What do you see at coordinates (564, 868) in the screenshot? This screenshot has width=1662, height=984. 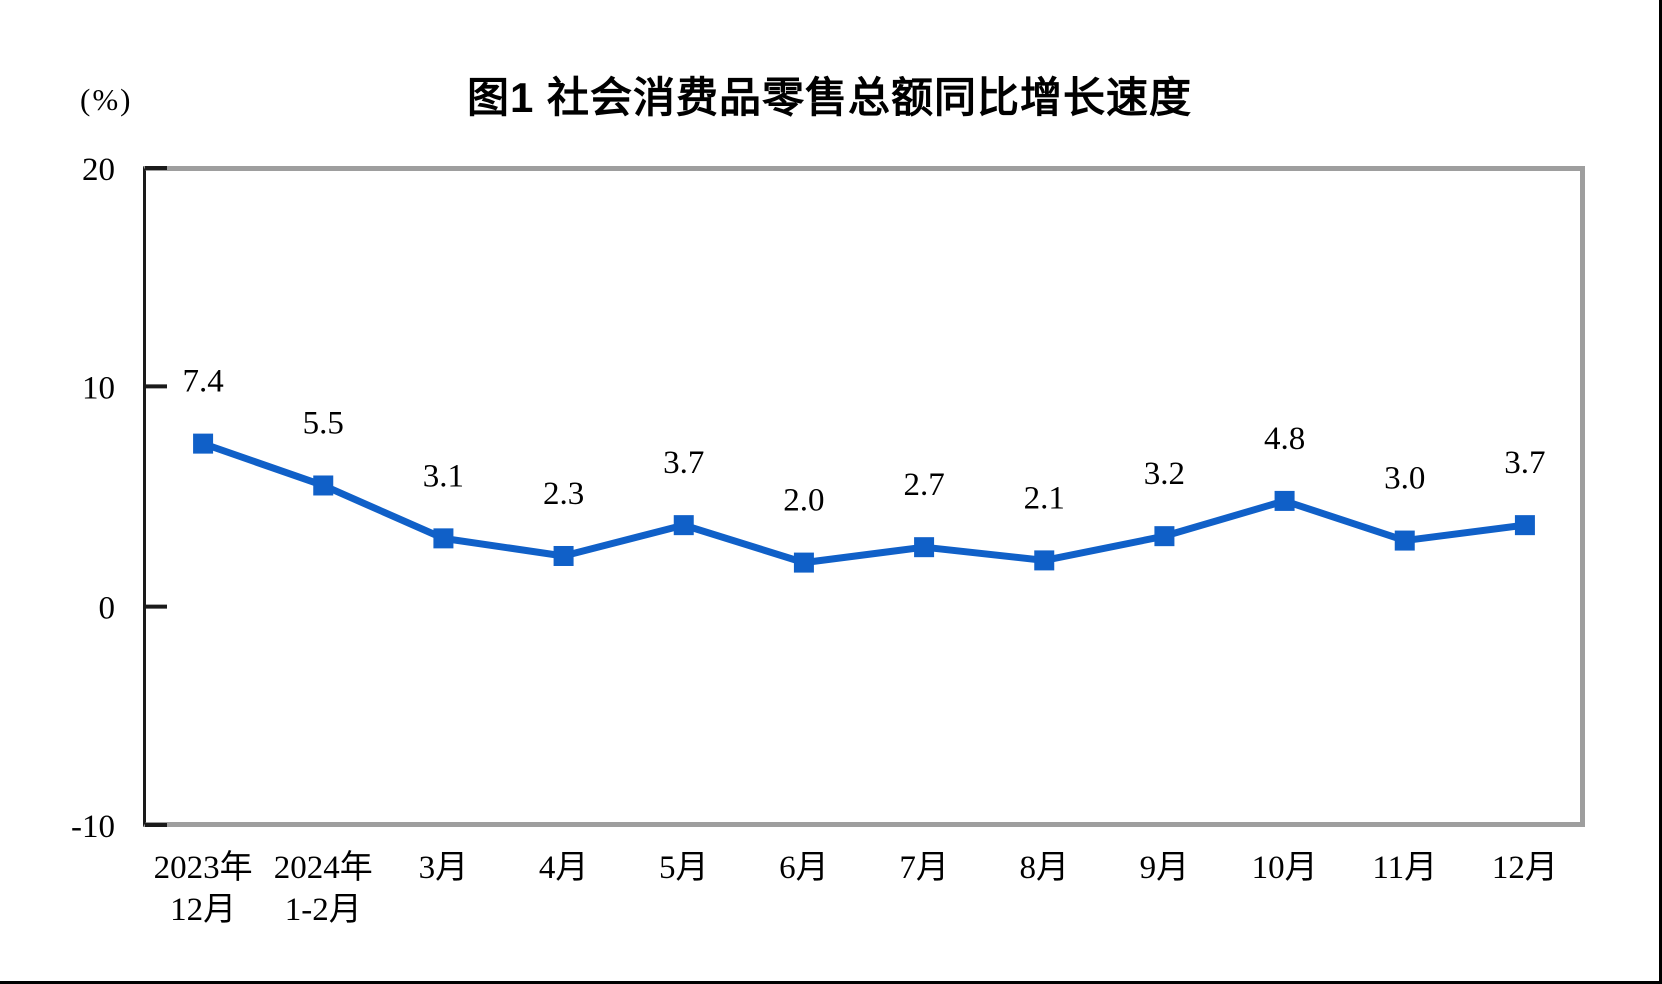 I see `x-axis-label: 4月` at bounding box center [564, 868].